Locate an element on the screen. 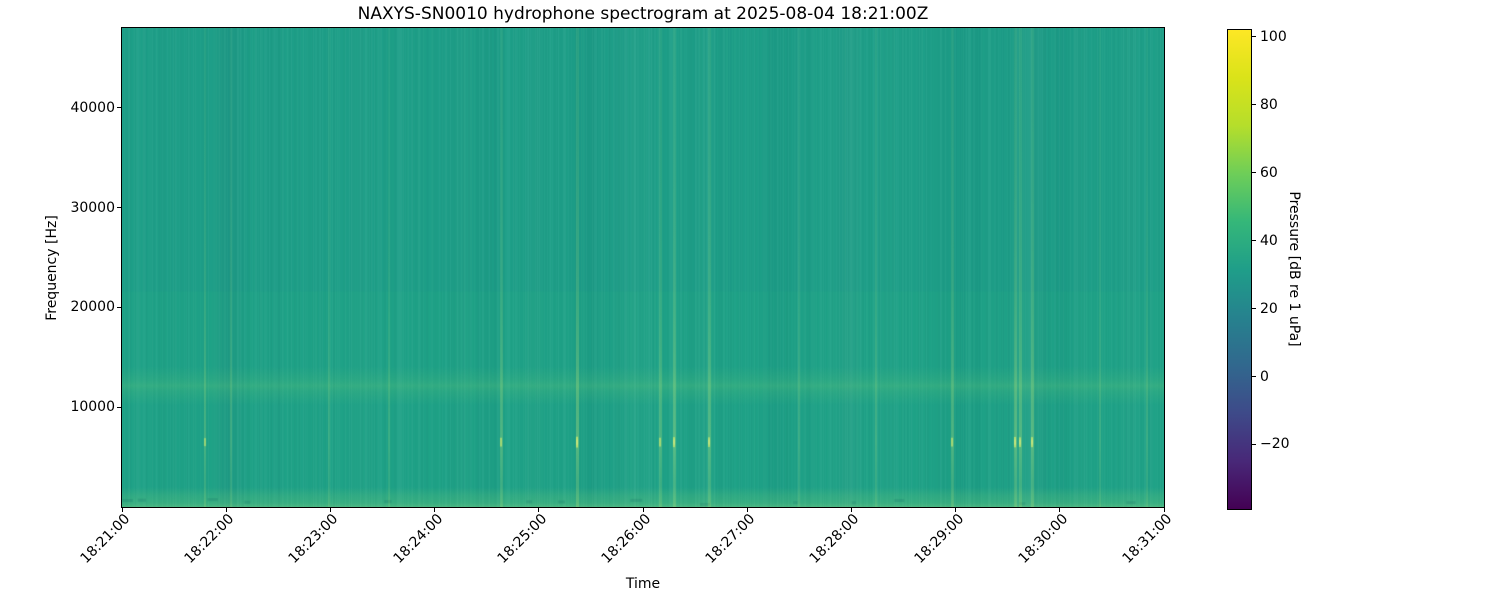  y-tick-label: 40000 is located at coordinates (92, 107).